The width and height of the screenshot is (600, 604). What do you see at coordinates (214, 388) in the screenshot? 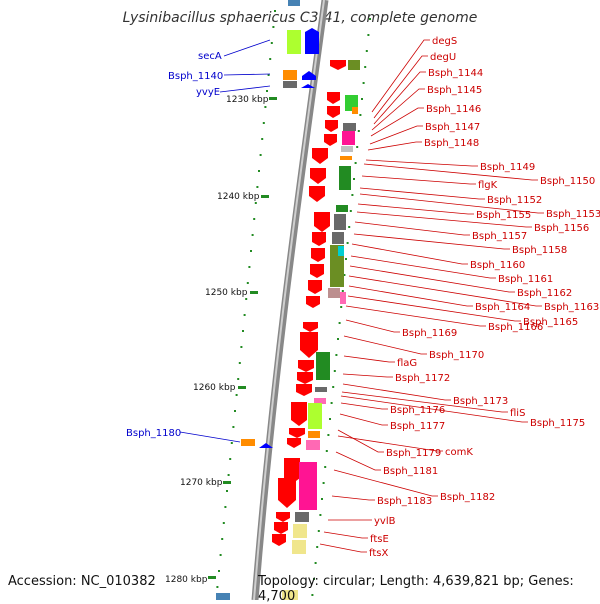
I see `tick-label: 1260 kbp` at bounding box center [214, 388].